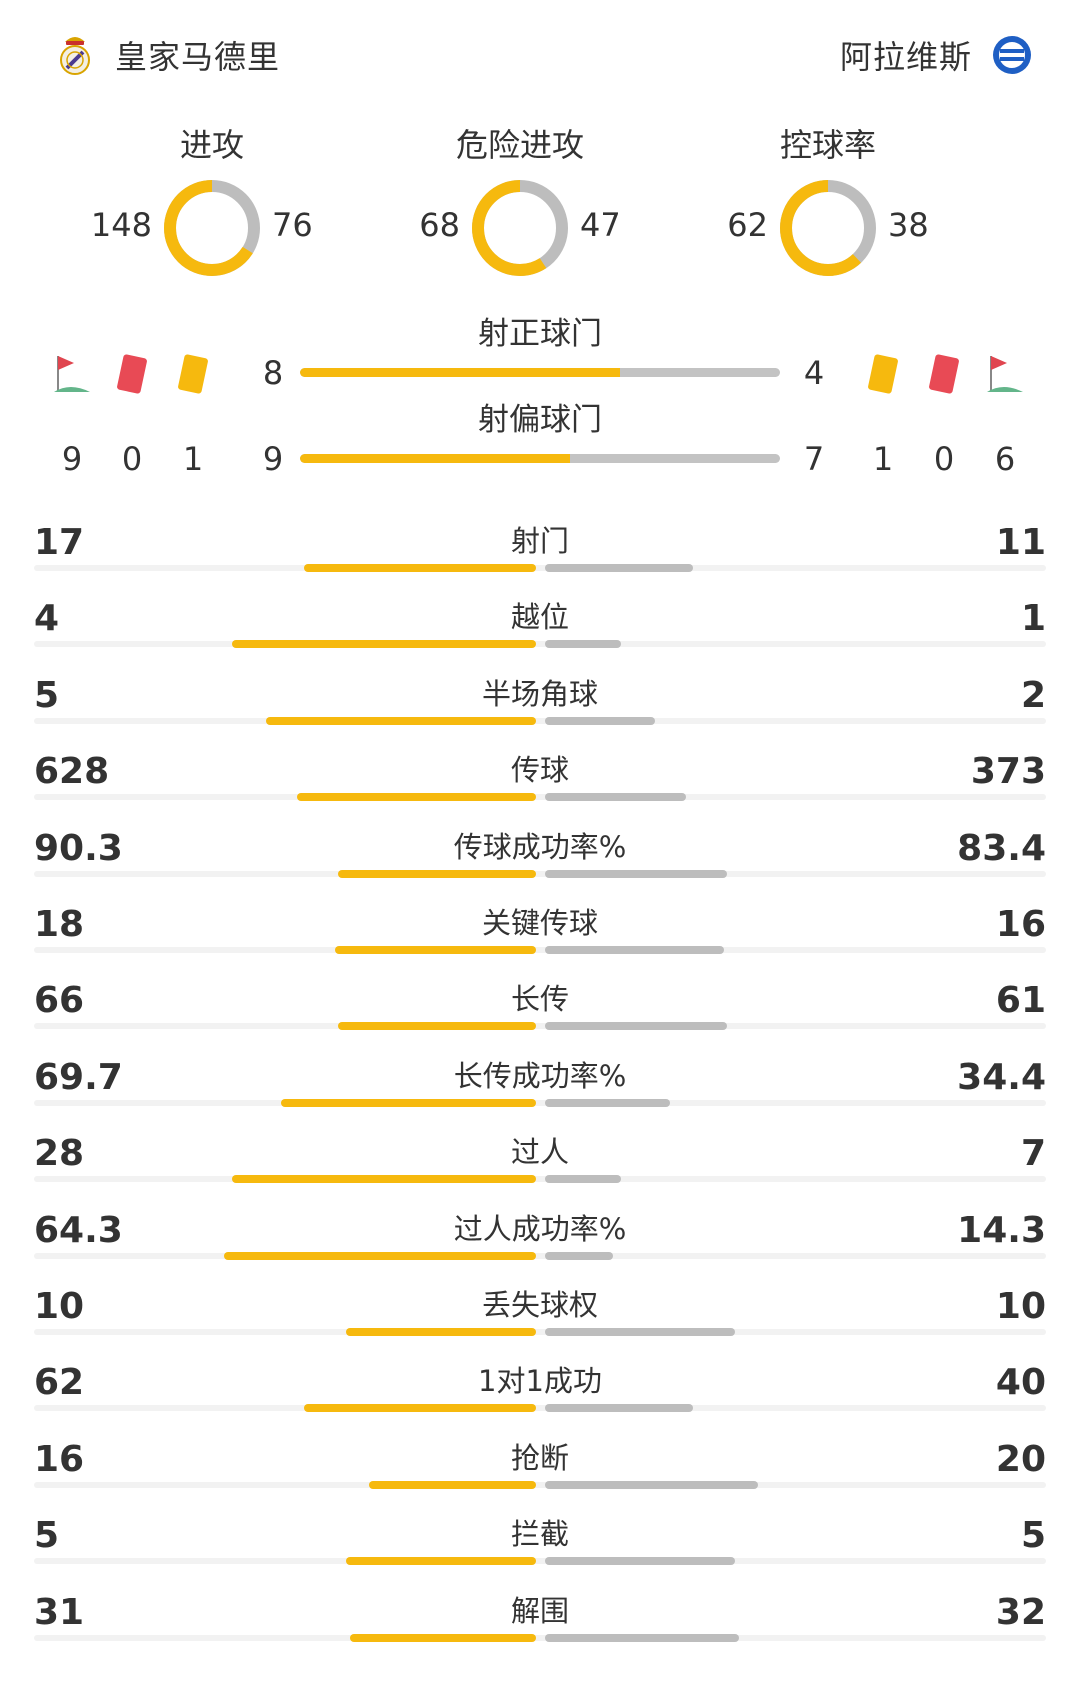 This screenshot has height=1692, width=1080. What do you see at coordinates (540, 1228) in the screenshot?
I see `stat-label: 过人成功率%` at bounding box center [540, 1228].